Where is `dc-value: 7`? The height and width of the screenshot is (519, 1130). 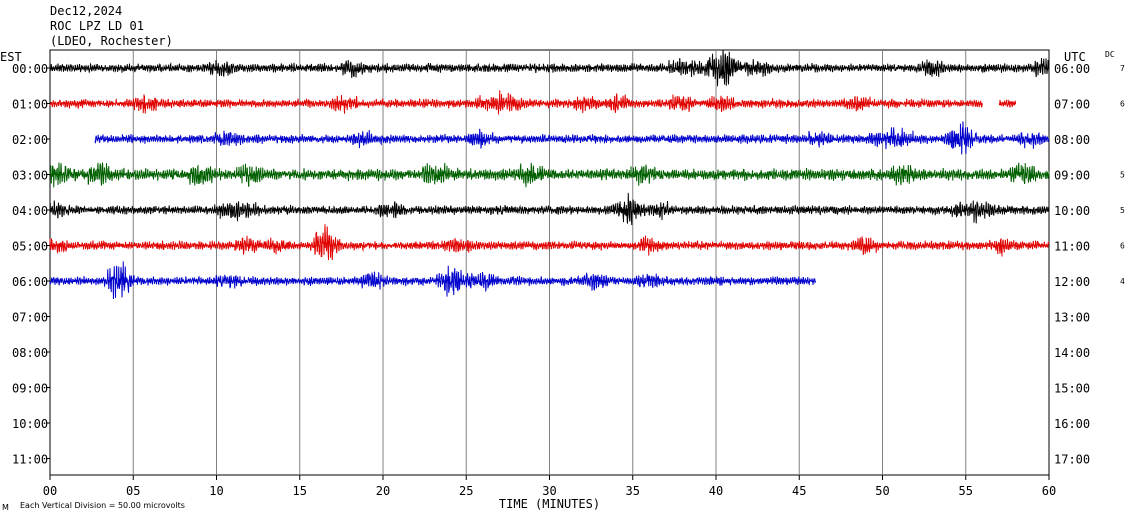 dc-value: 7 is located at coordinates (1122, 68).